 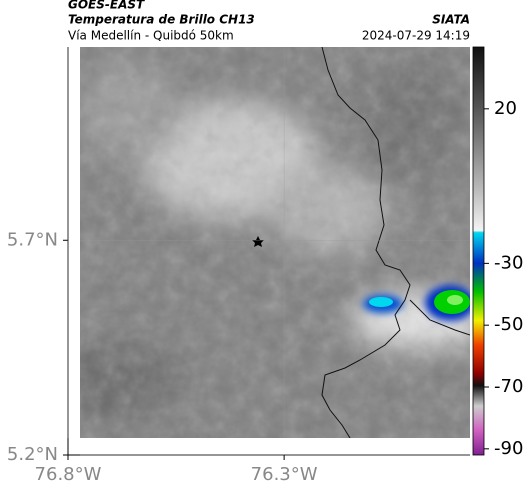 I want to click on region: Vía Medellín - Quibdó 50km, so click(x=151, y=36).